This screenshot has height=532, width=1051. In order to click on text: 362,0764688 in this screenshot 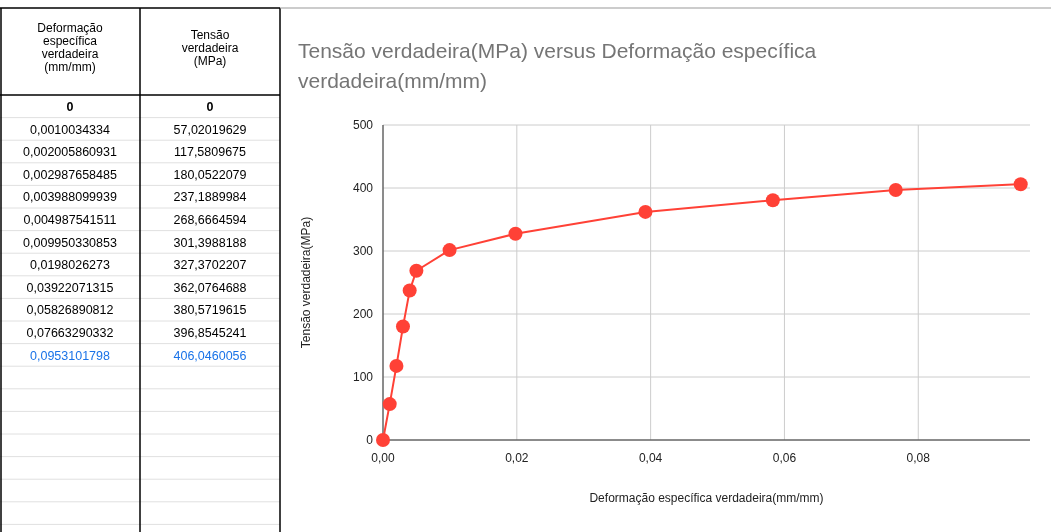, I will do `click(210, 287)`.